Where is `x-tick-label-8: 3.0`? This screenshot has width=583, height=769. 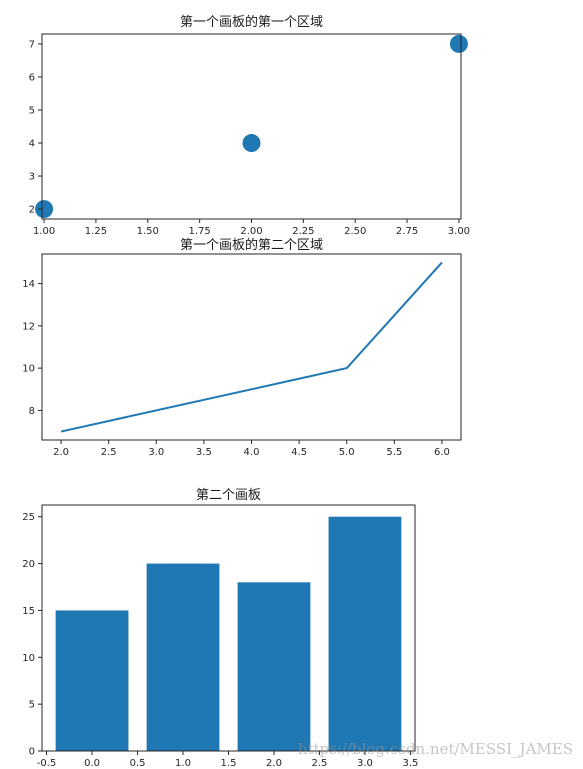
x-tick-label-8: 3.0 is located at coordinates (365, 763).